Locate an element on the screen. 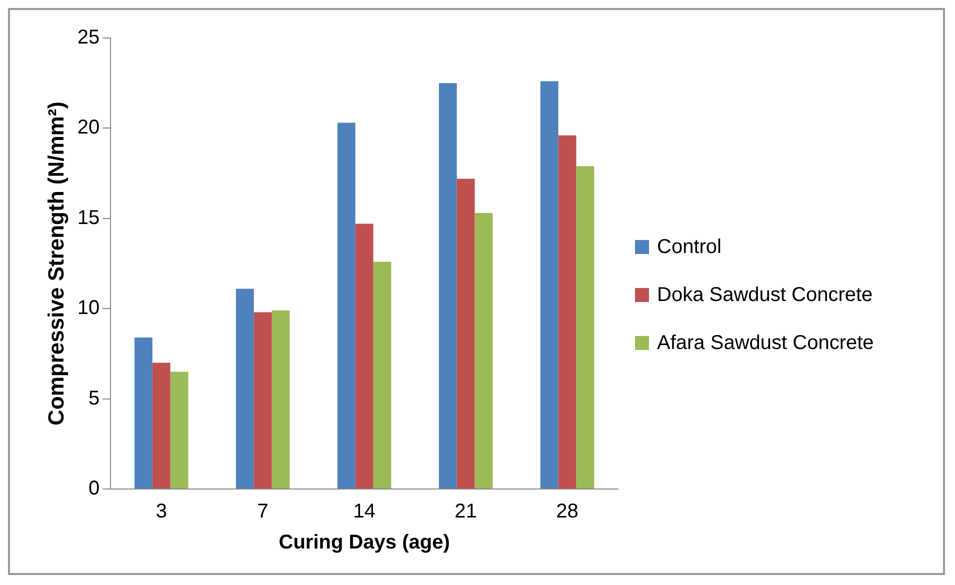 Image resolution: width=955 pixels, height=585 pixels. x-tick-label: 28 is located at coordinates (567, 511).